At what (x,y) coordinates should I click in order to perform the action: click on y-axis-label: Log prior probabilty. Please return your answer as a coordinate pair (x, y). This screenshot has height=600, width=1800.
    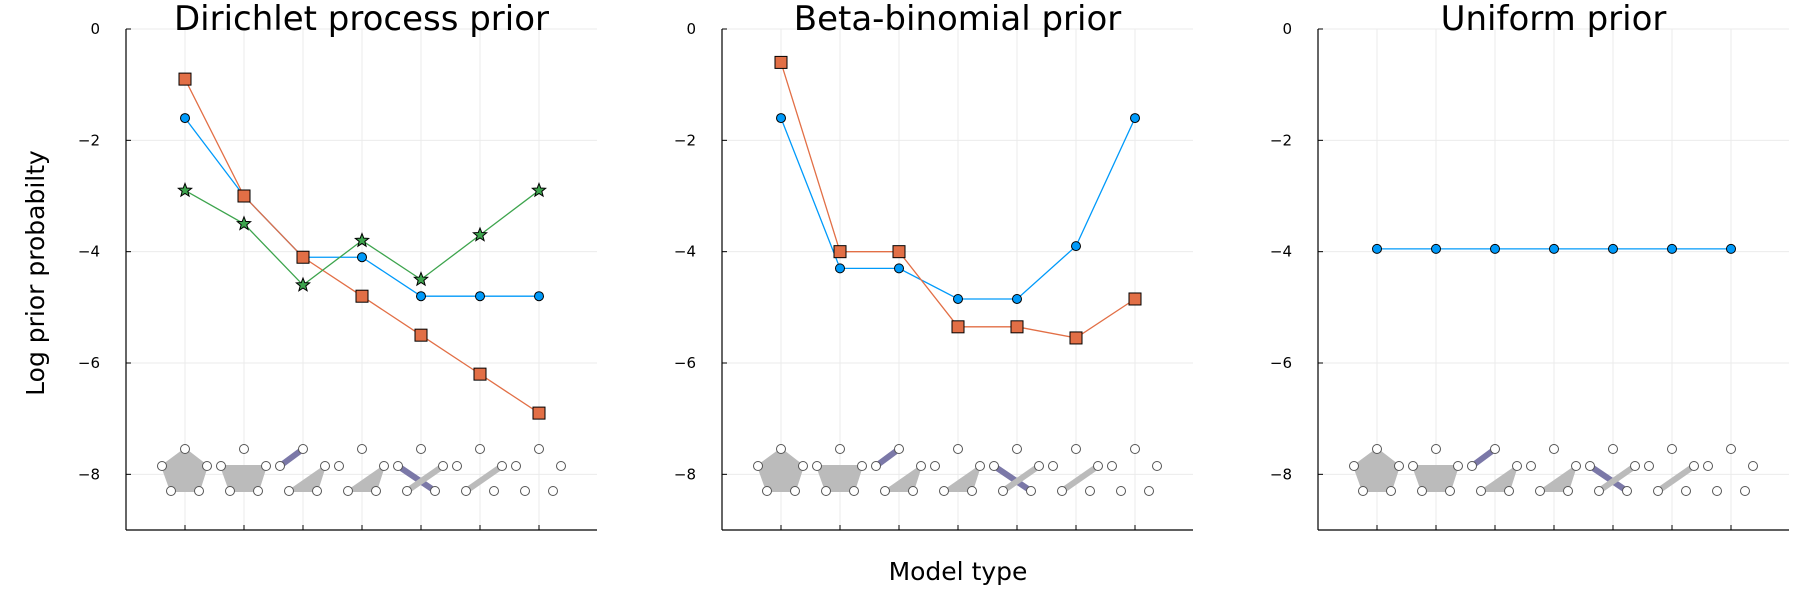
    Looking at the image, I should click on (35, 273).